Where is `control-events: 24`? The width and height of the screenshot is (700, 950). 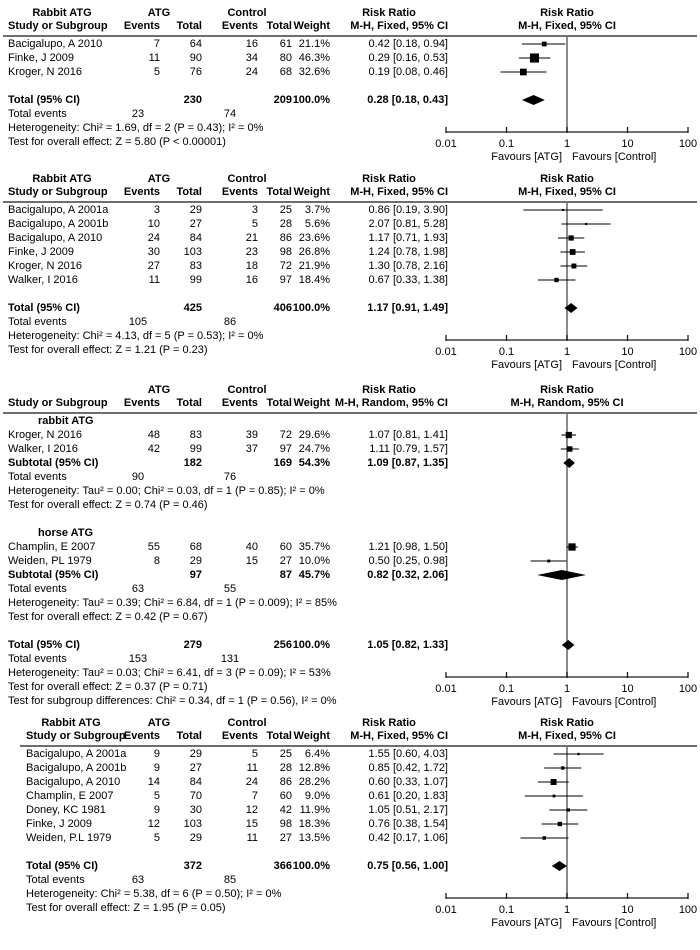
control-events: 24 is located at coordinates (251, 72).